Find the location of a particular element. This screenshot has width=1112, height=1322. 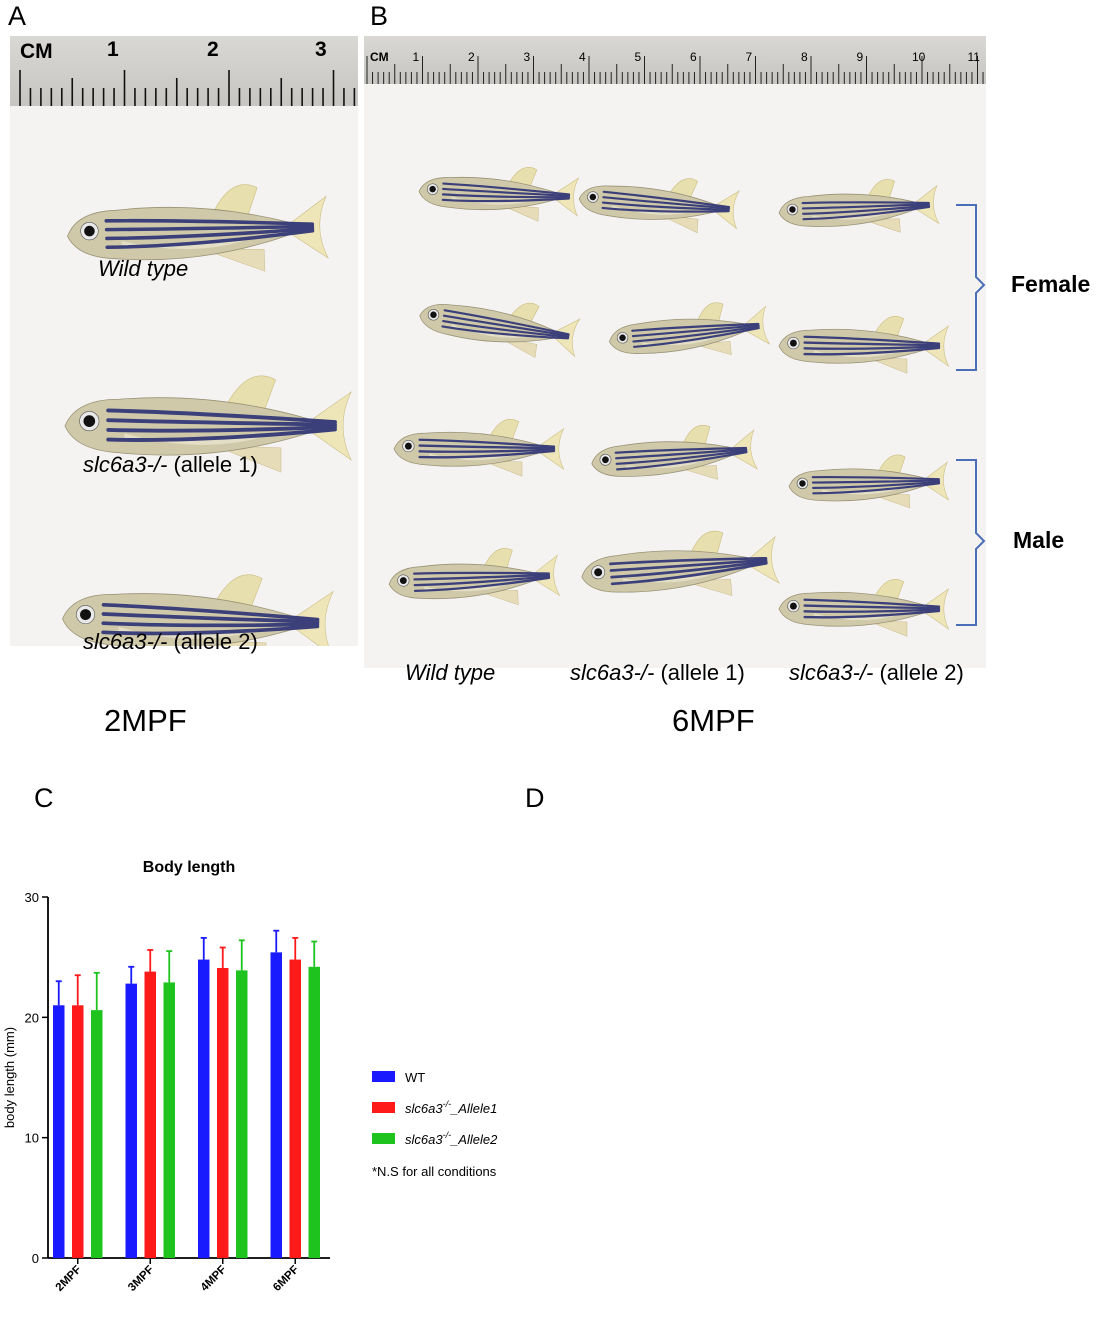

y-axis-label: body length (mm) is located at coordinates (9, 1077).